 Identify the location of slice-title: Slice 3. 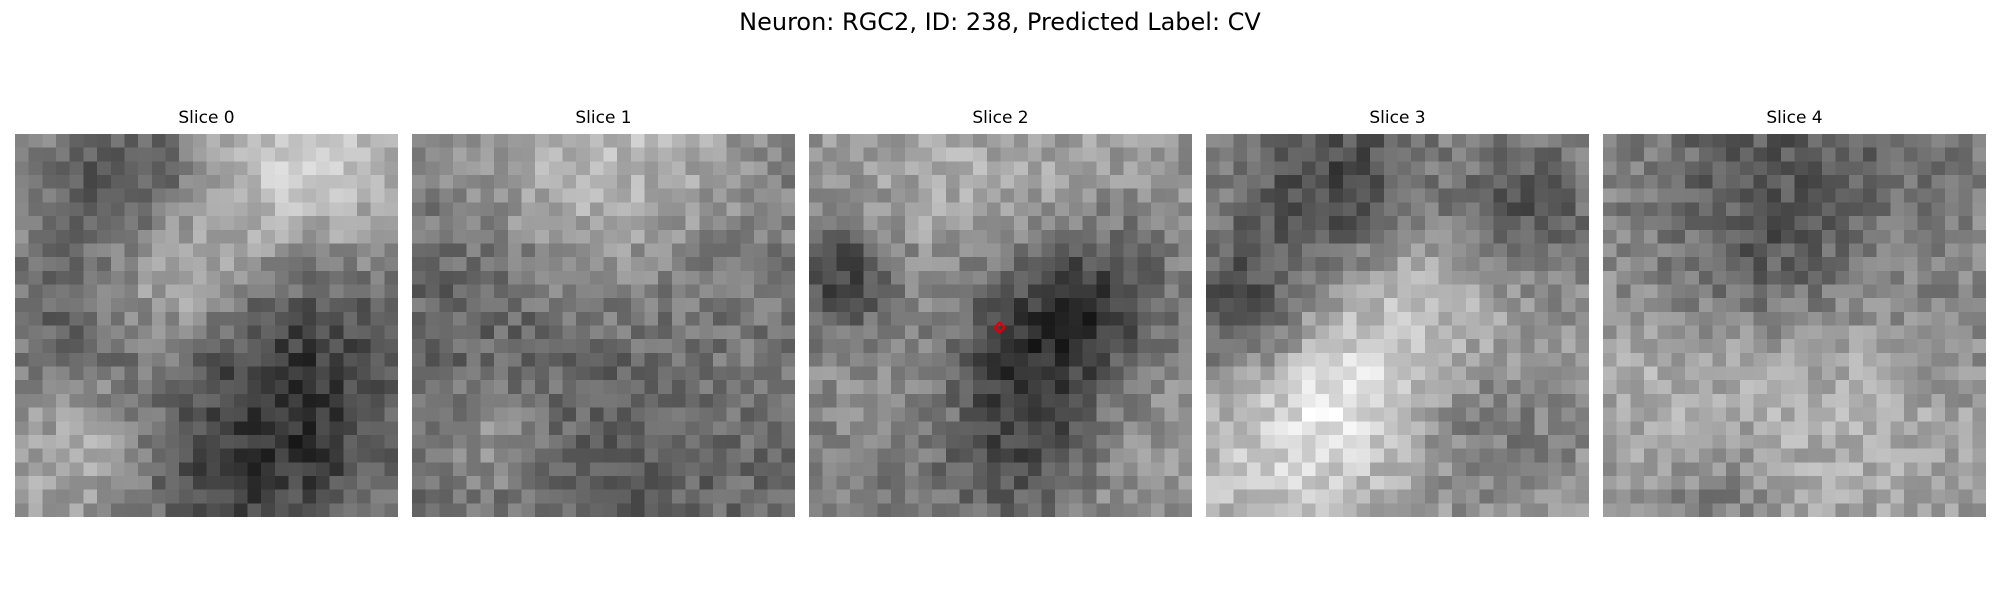
(1397, 118).